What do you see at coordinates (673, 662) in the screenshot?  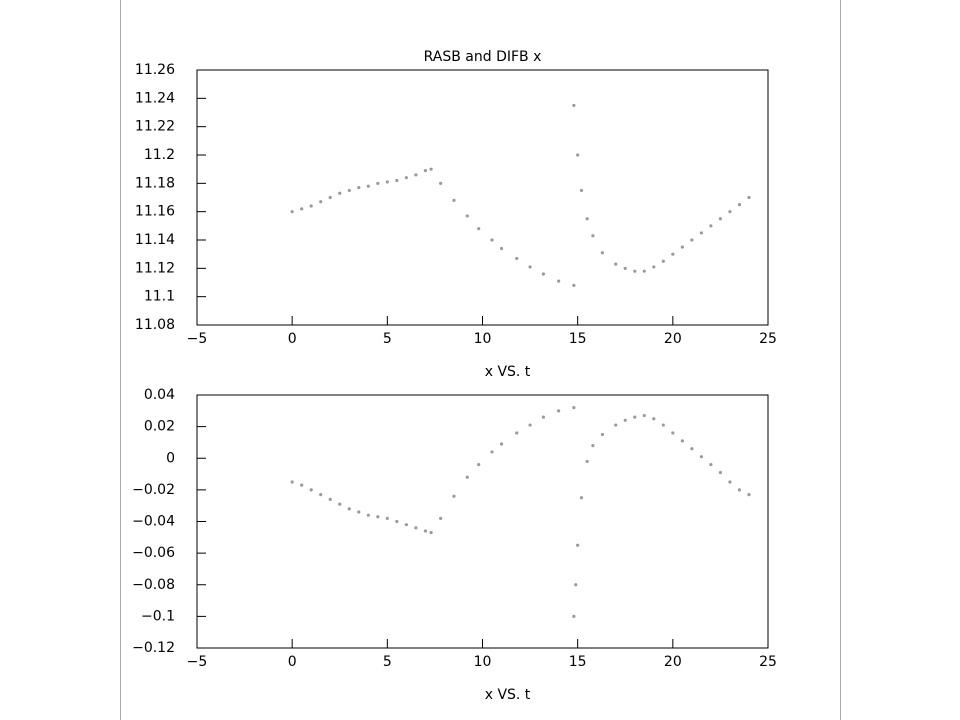 I see `x-tick-label: 20` at bounding box center [673, 662].